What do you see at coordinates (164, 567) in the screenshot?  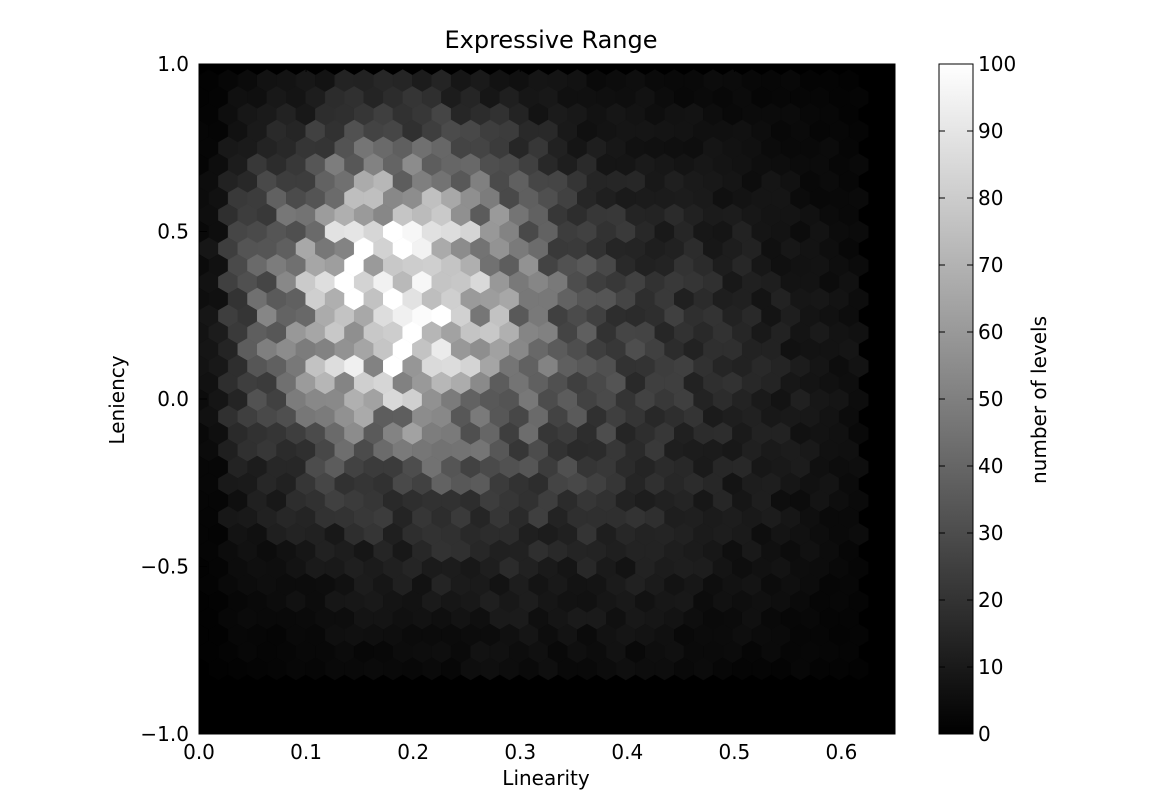 I see `y-tick-label: −0.5` at bounding box center [164, 567].